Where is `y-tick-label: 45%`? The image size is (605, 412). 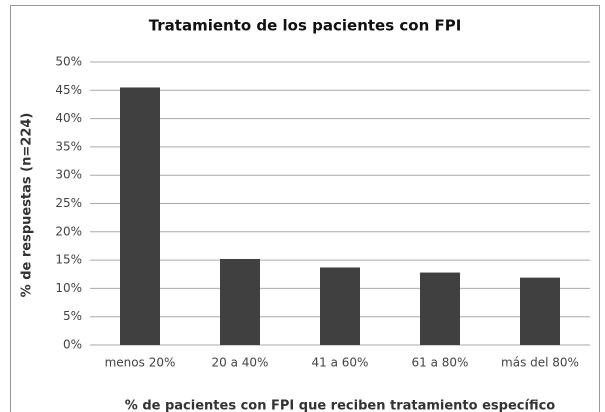
y-tick-label: 45% is located at coordinates (68, 90).